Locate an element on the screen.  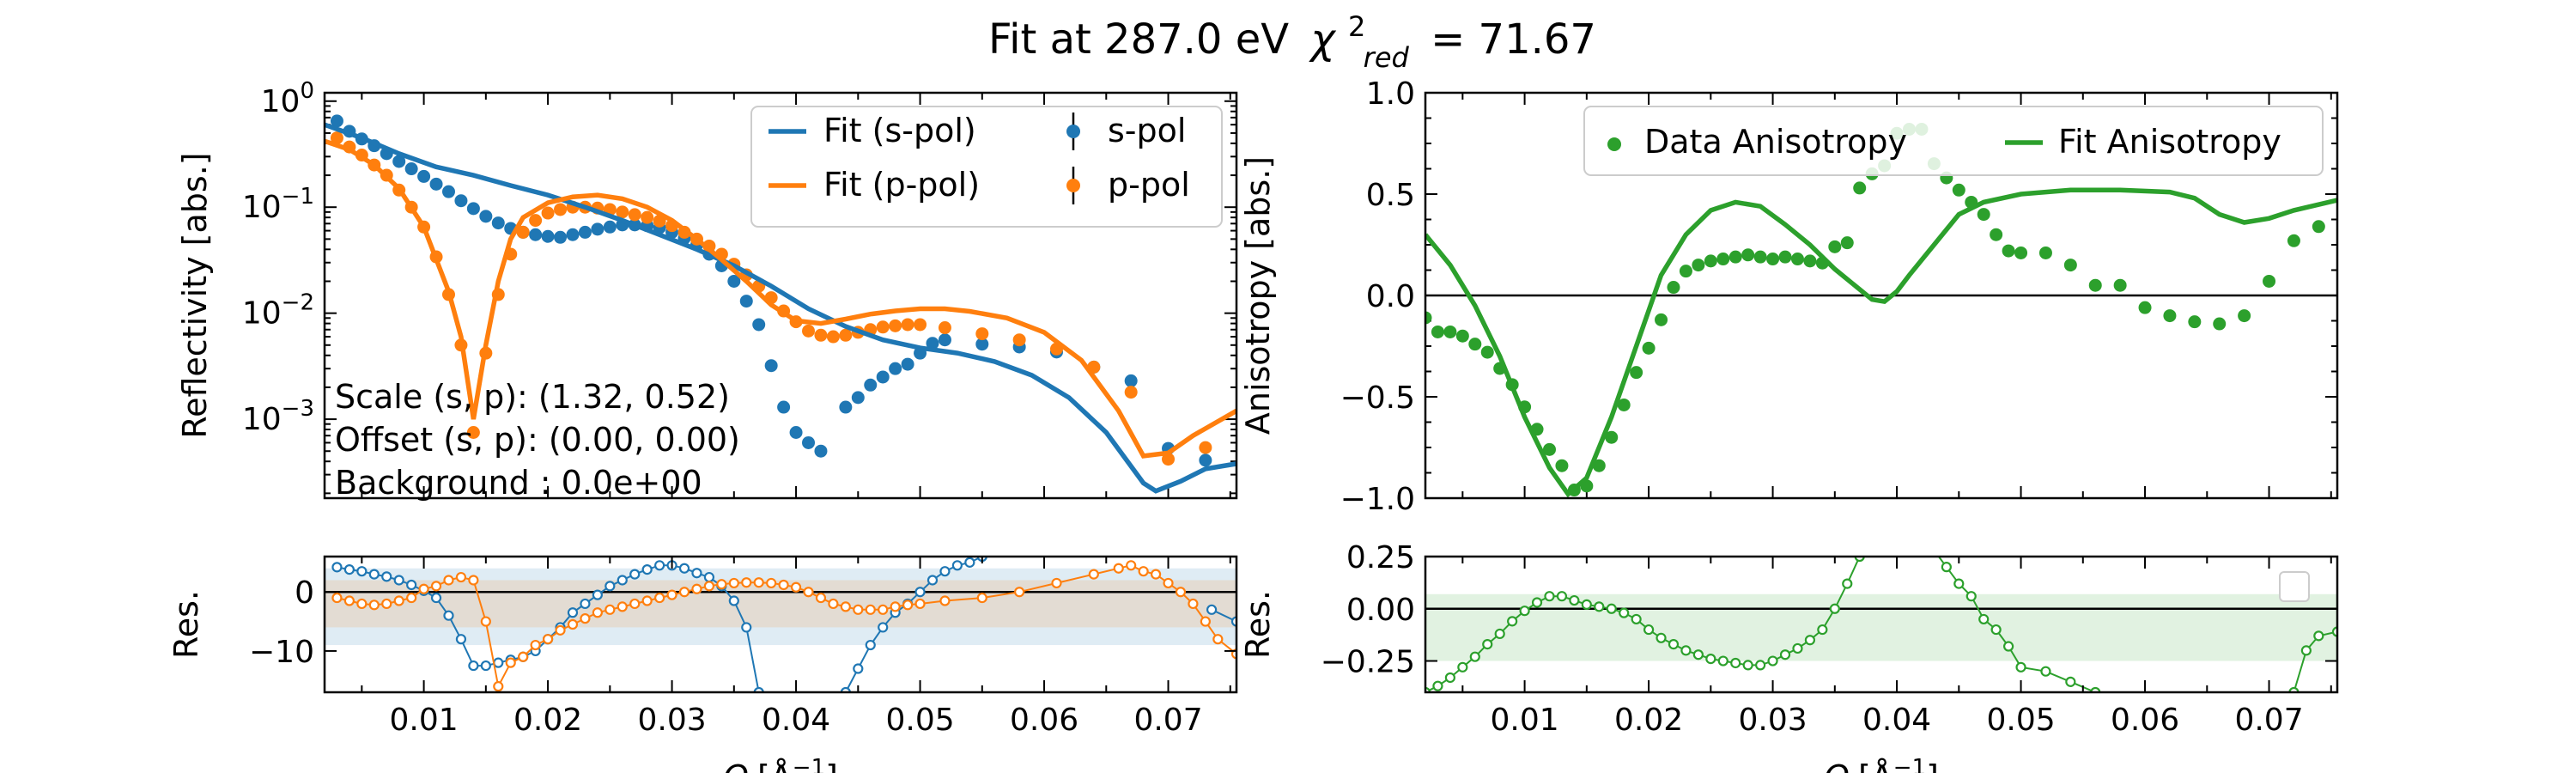
legend: Data Anisotropy Fit Anisotropy is located at coordinates (1953, 141).